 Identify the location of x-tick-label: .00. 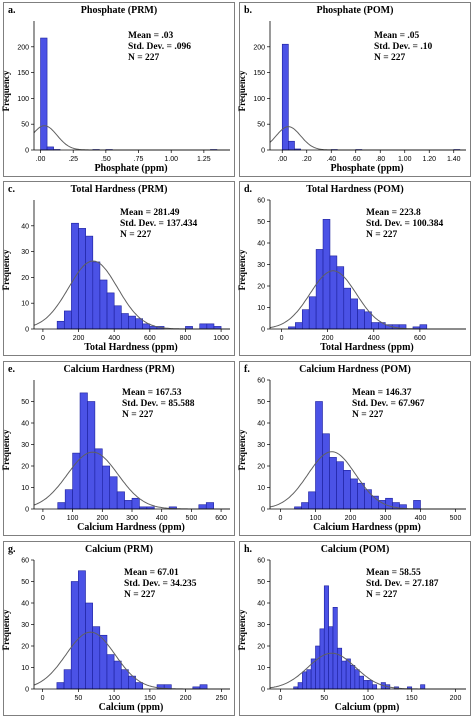
(282, 159).